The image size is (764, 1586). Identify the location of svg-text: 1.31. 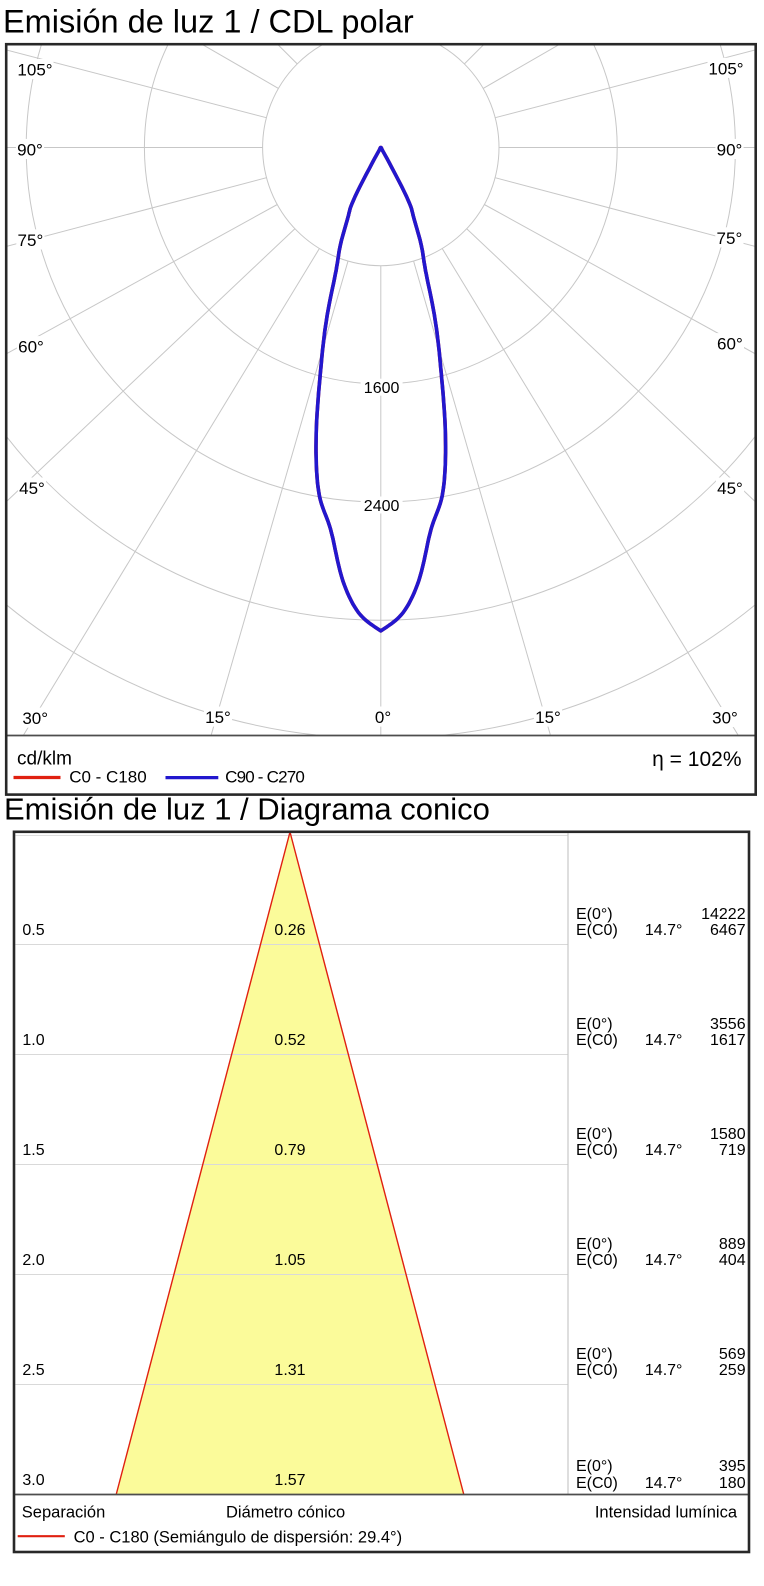
(289, 1370).